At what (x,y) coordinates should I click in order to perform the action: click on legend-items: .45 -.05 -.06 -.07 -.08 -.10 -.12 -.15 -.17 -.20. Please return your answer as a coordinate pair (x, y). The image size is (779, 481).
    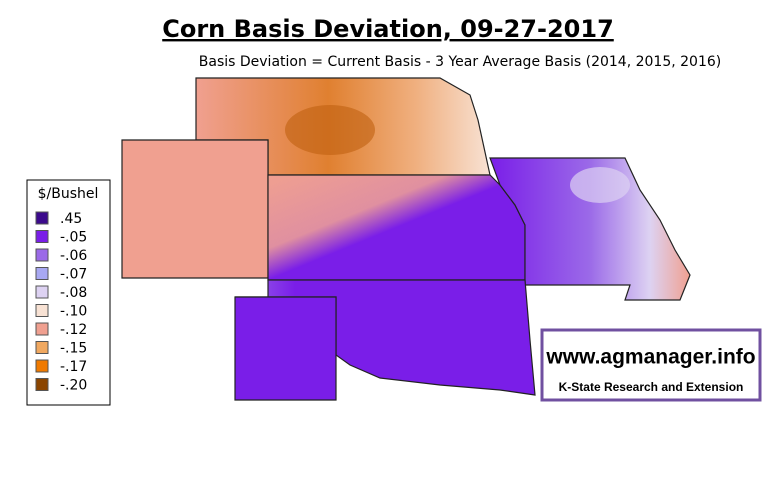
    Looking at the image, I should click on (61, 302).